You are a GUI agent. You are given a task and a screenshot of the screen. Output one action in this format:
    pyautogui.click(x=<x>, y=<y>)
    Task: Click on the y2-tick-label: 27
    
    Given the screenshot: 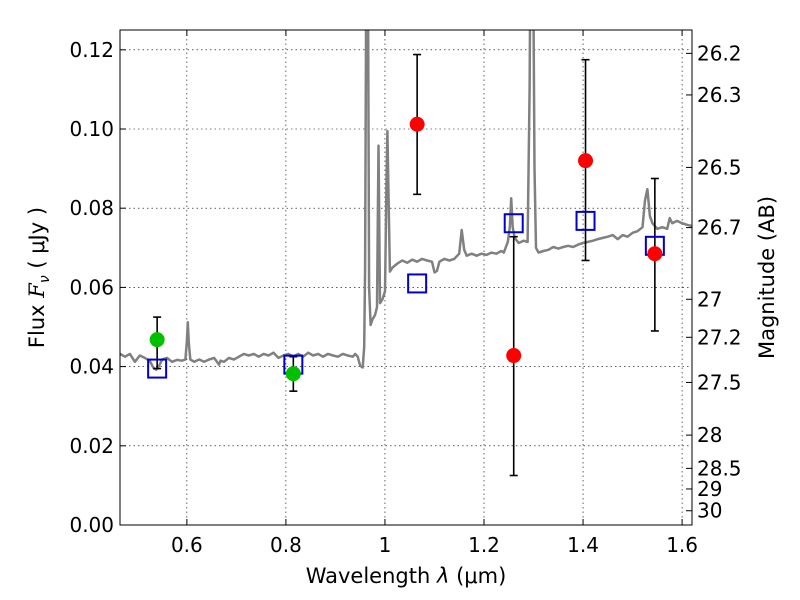 What is the action you would take?
    pyautogui.click(x=709, y=299)
    